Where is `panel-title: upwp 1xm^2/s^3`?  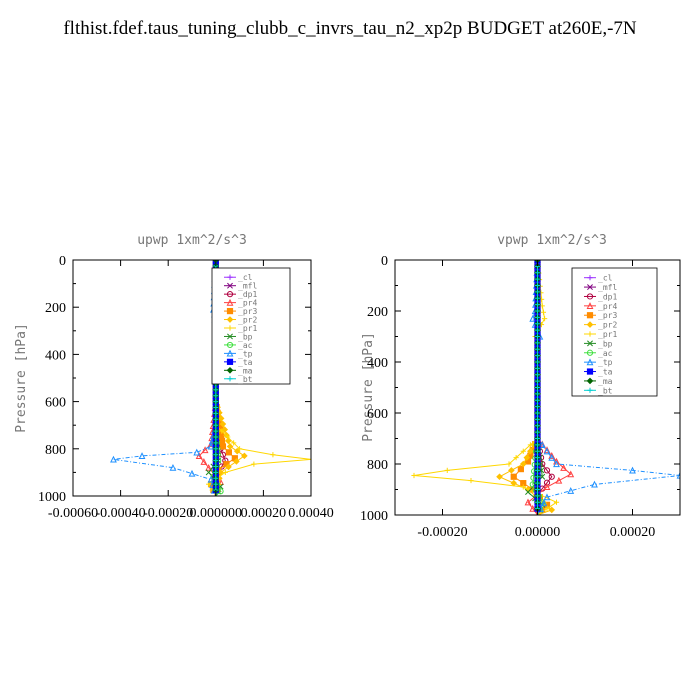 panel-title: upwp 1xm^2/s^3 is located at coordinates (192, 240).